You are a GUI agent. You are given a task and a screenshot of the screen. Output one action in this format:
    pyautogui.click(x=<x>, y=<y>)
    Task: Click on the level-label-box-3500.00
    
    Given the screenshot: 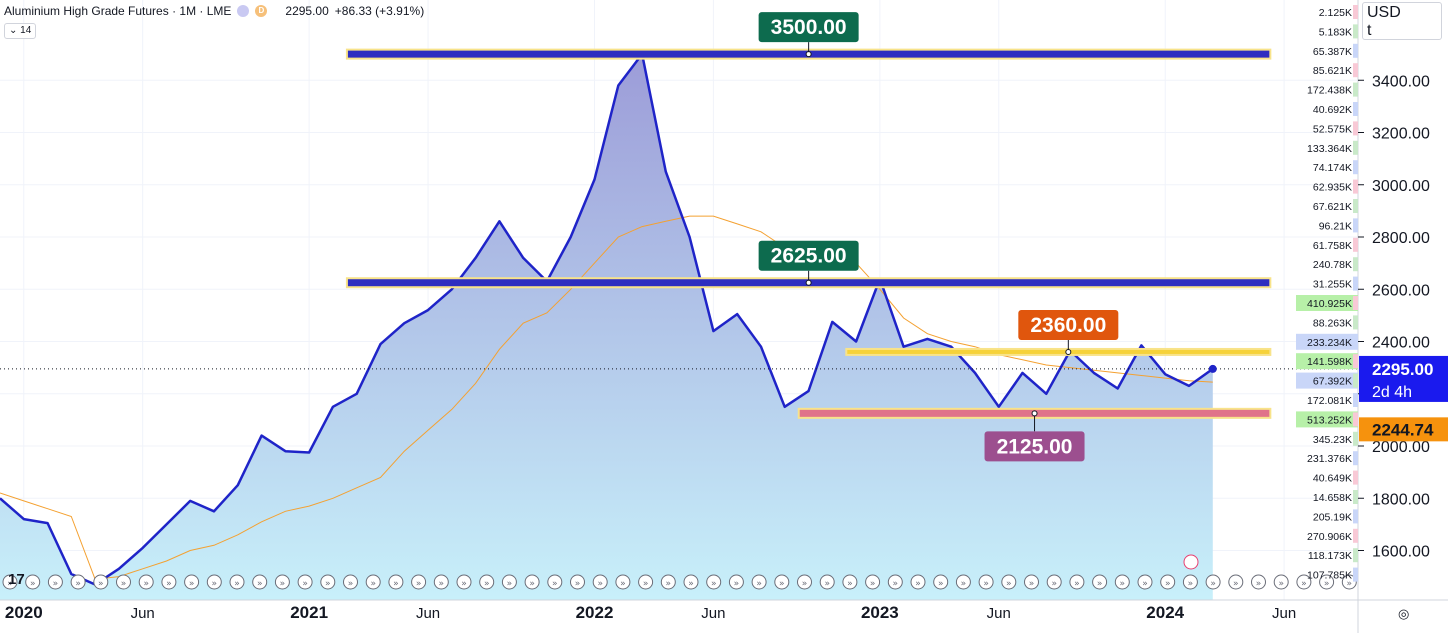 What is the action you would take?
    pyautogui.click(x=808, y=27)
    